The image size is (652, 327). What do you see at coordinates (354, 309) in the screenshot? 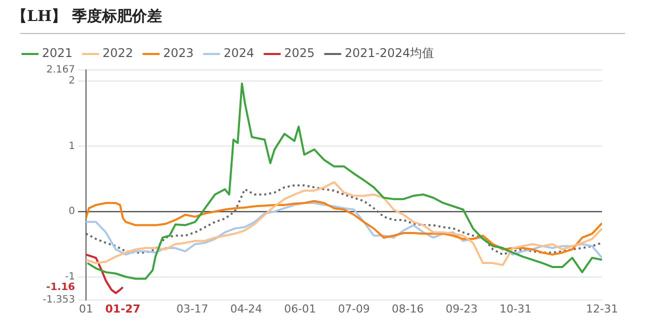
I see `x-tick-label: 07-09` at bounding box center [354, 309].